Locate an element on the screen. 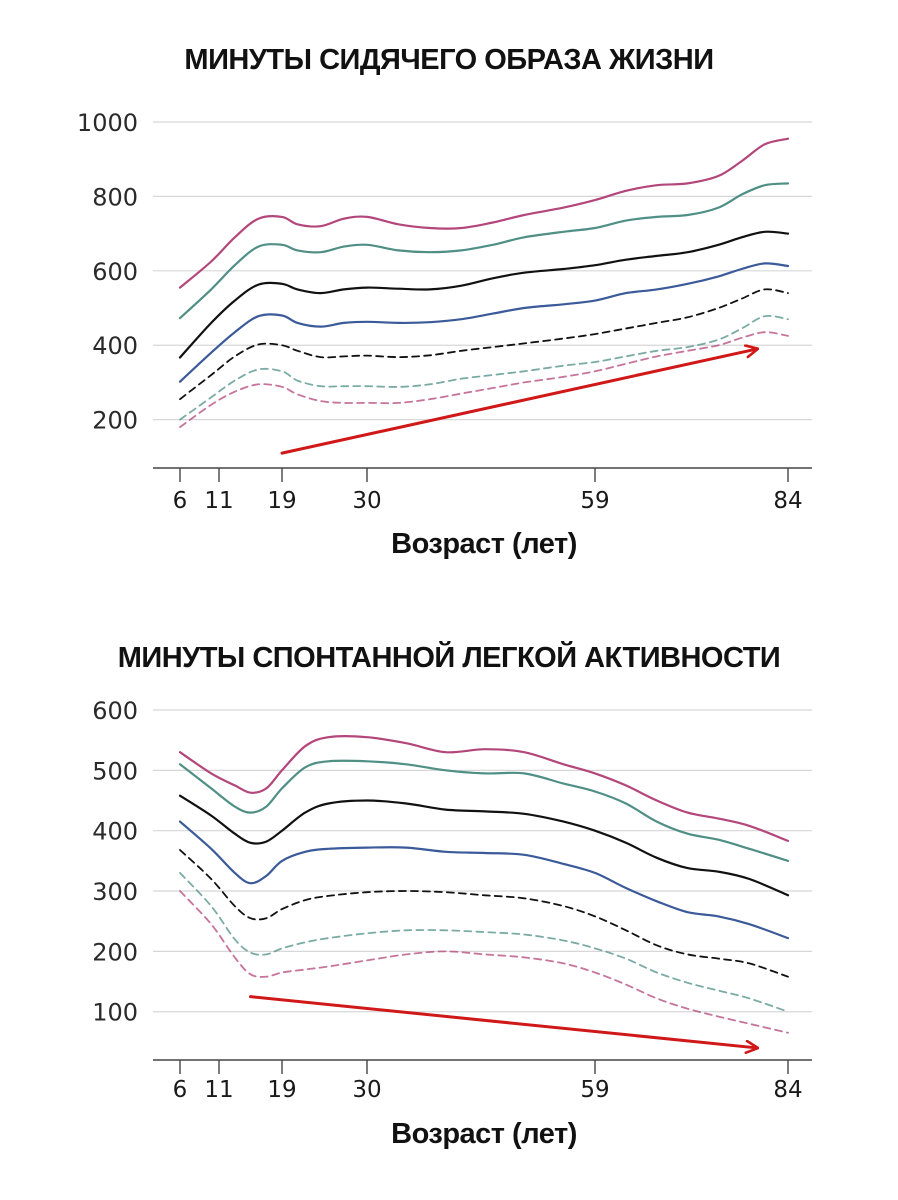 This screenshot has height=1200, width=898. y-tick-label: 300 is located at coordinates (115, 892).